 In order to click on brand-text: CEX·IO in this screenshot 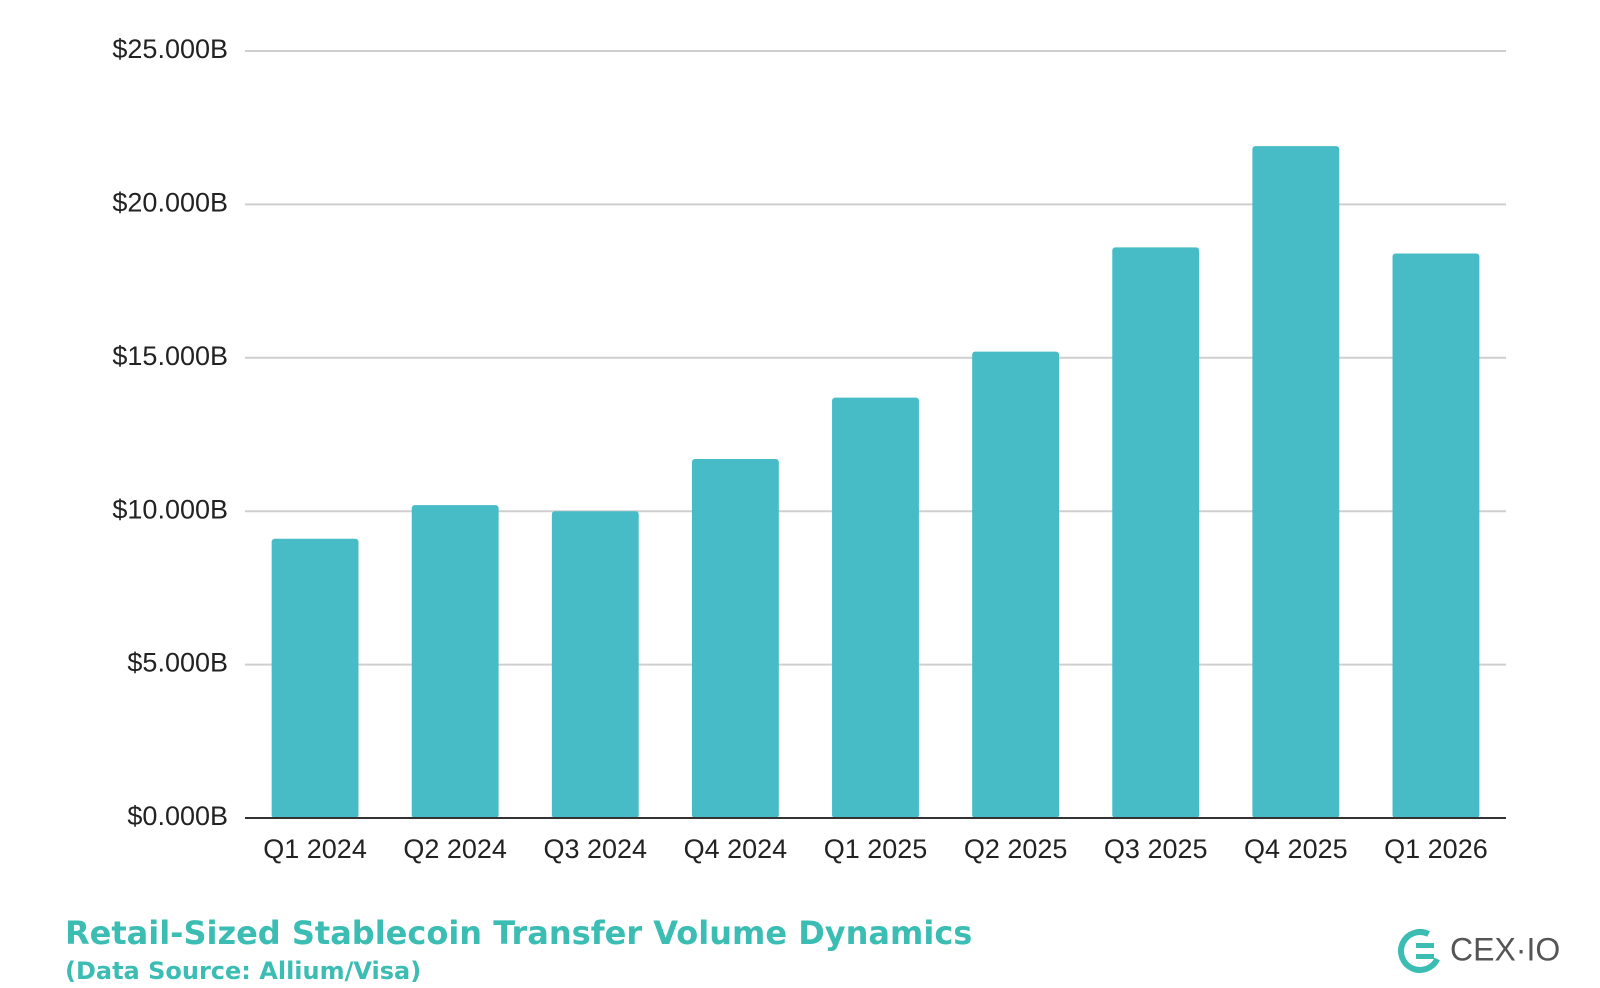, I will do `click(1505, 949)`.